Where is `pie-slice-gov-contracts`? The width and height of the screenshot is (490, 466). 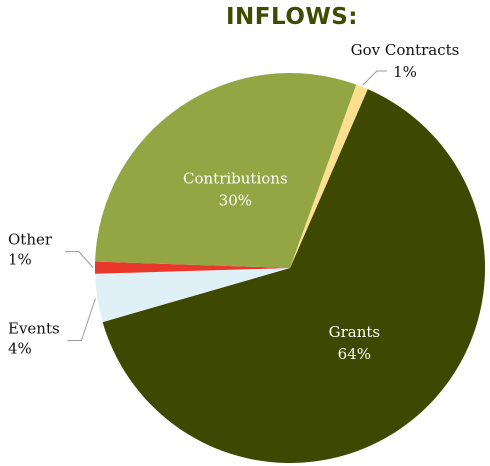 pie-slice-gov-contracts is located at coordinates (329, 176).